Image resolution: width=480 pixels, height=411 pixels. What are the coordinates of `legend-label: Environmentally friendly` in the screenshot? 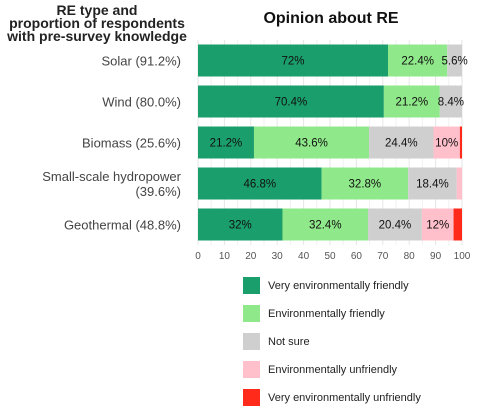 It's located at (326, 314).